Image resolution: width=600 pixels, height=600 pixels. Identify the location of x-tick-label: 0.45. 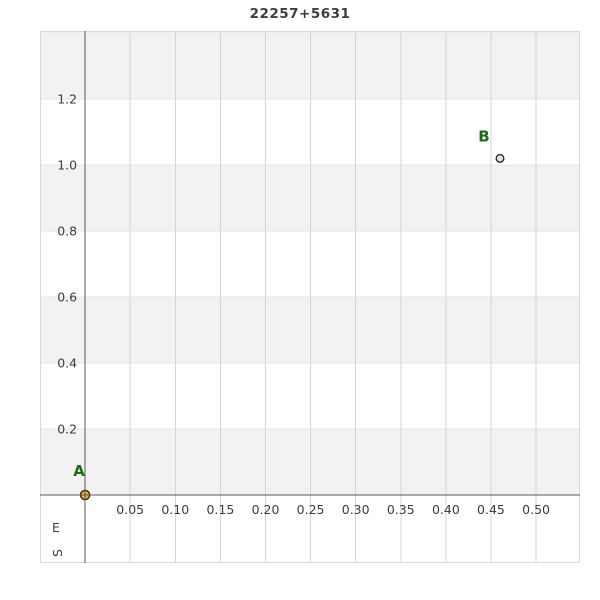
(491, 509).